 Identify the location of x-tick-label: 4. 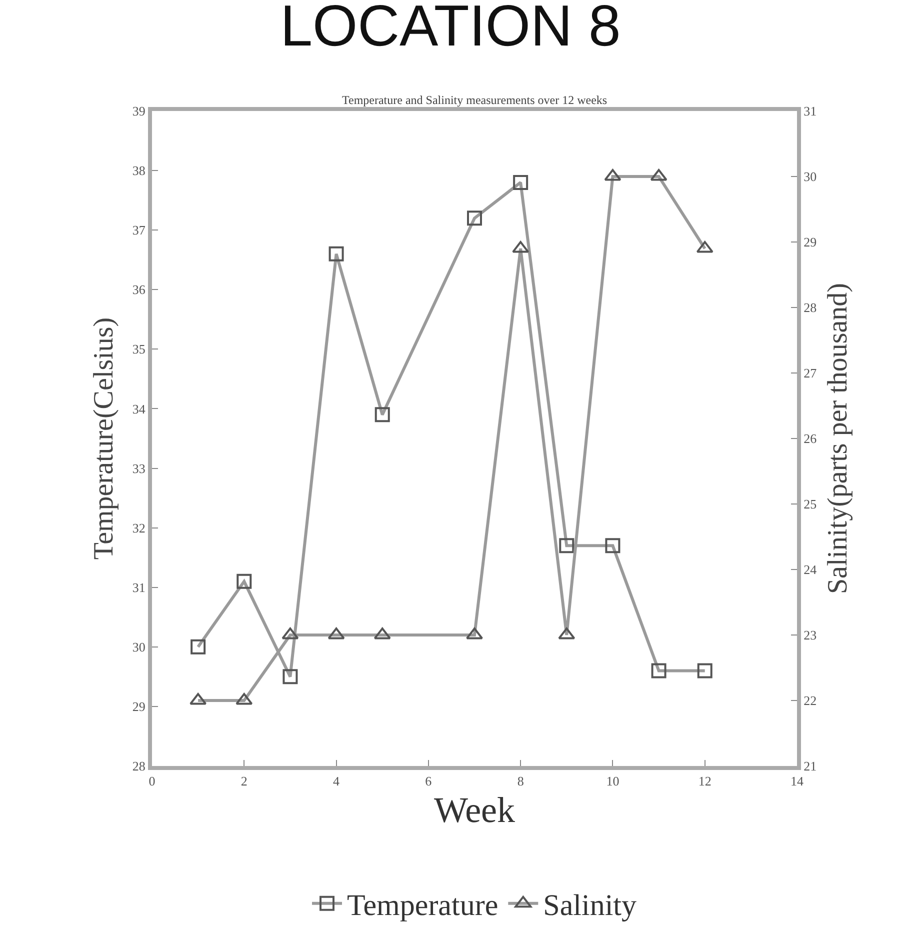
(336, 781).